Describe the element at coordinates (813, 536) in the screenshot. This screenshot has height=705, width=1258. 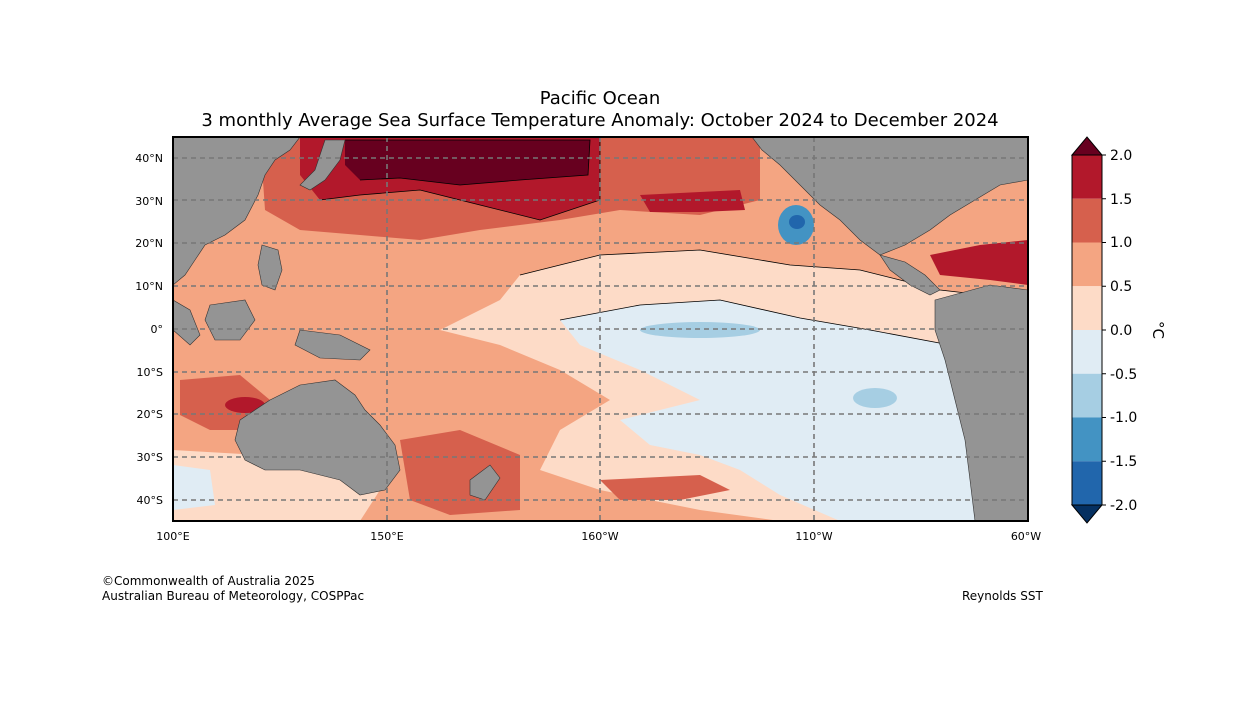
I see `lon-label: 110°W` at that location.